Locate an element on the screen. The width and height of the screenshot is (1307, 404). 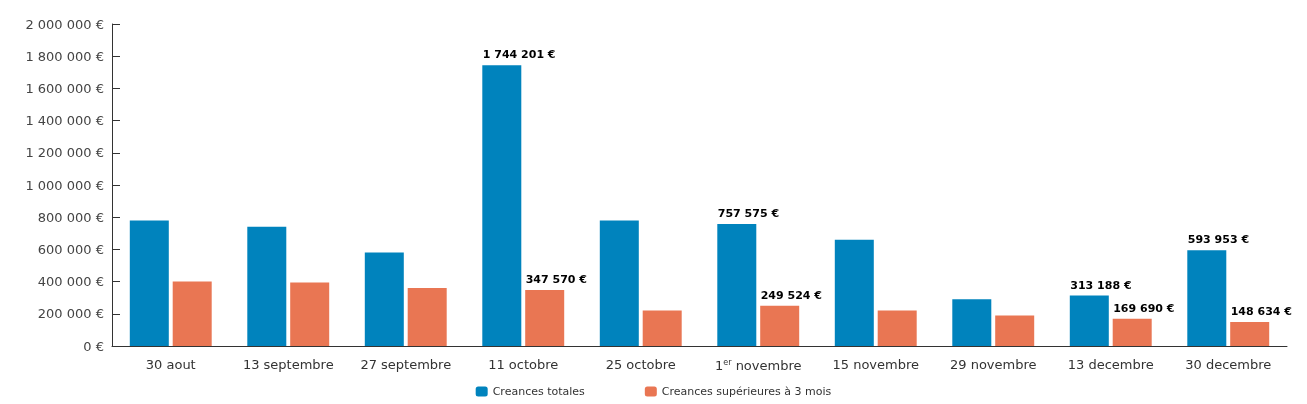
y-tick-label: 1 600 000 € is located at coordinates (64, 88).